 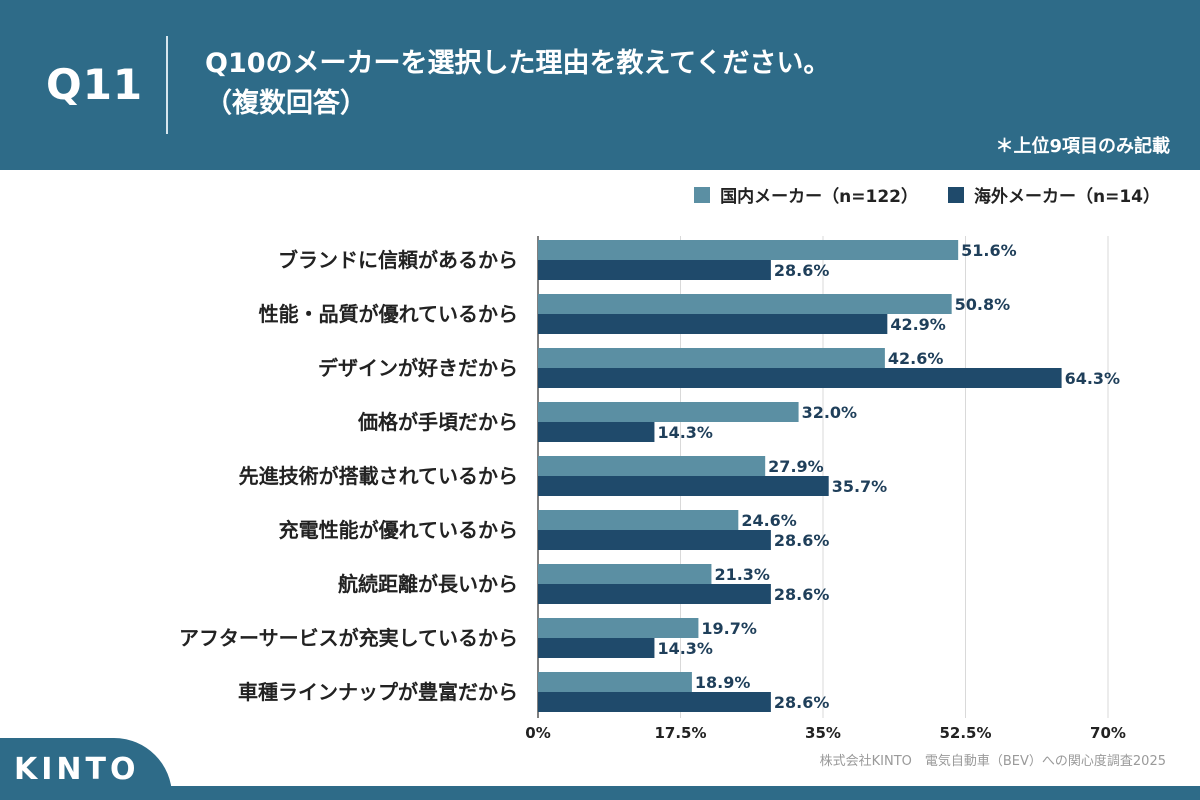 I want to click on chart-legend: 国内メーカー（n=122） 海外メーカー（n=14）, so click(x=927, y=194).